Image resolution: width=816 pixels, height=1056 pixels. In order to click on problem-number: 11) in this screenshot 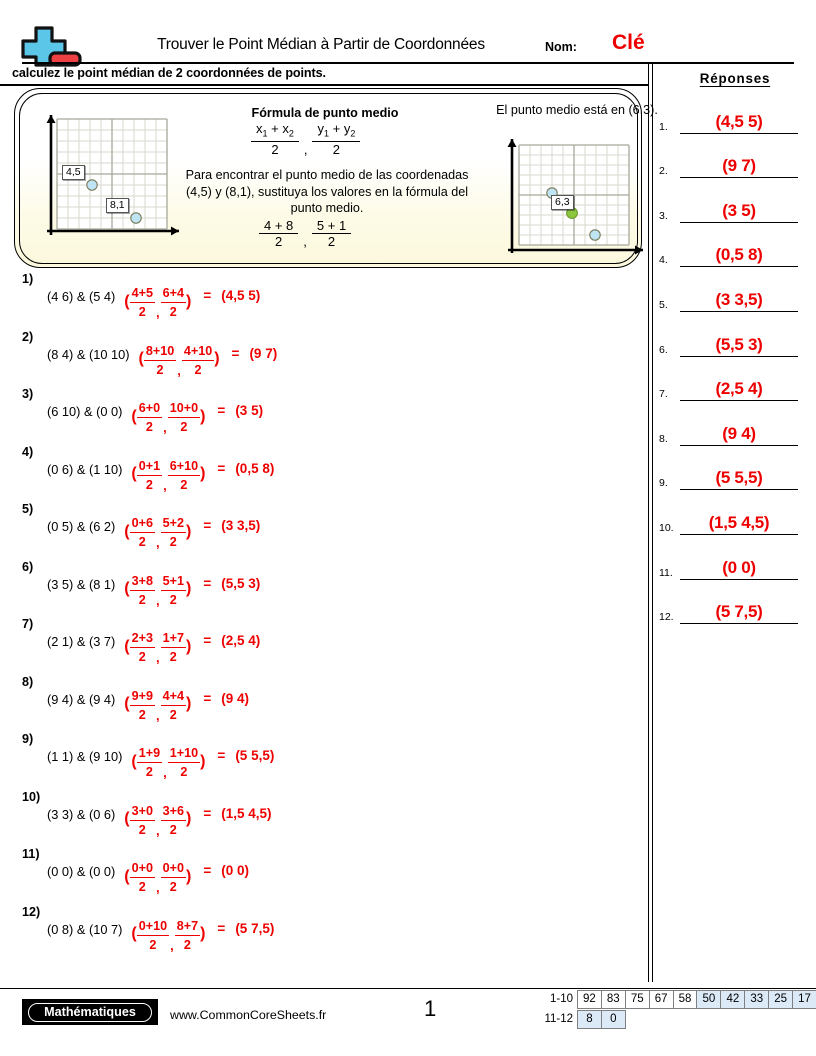, I will do `click(31, 854)`.